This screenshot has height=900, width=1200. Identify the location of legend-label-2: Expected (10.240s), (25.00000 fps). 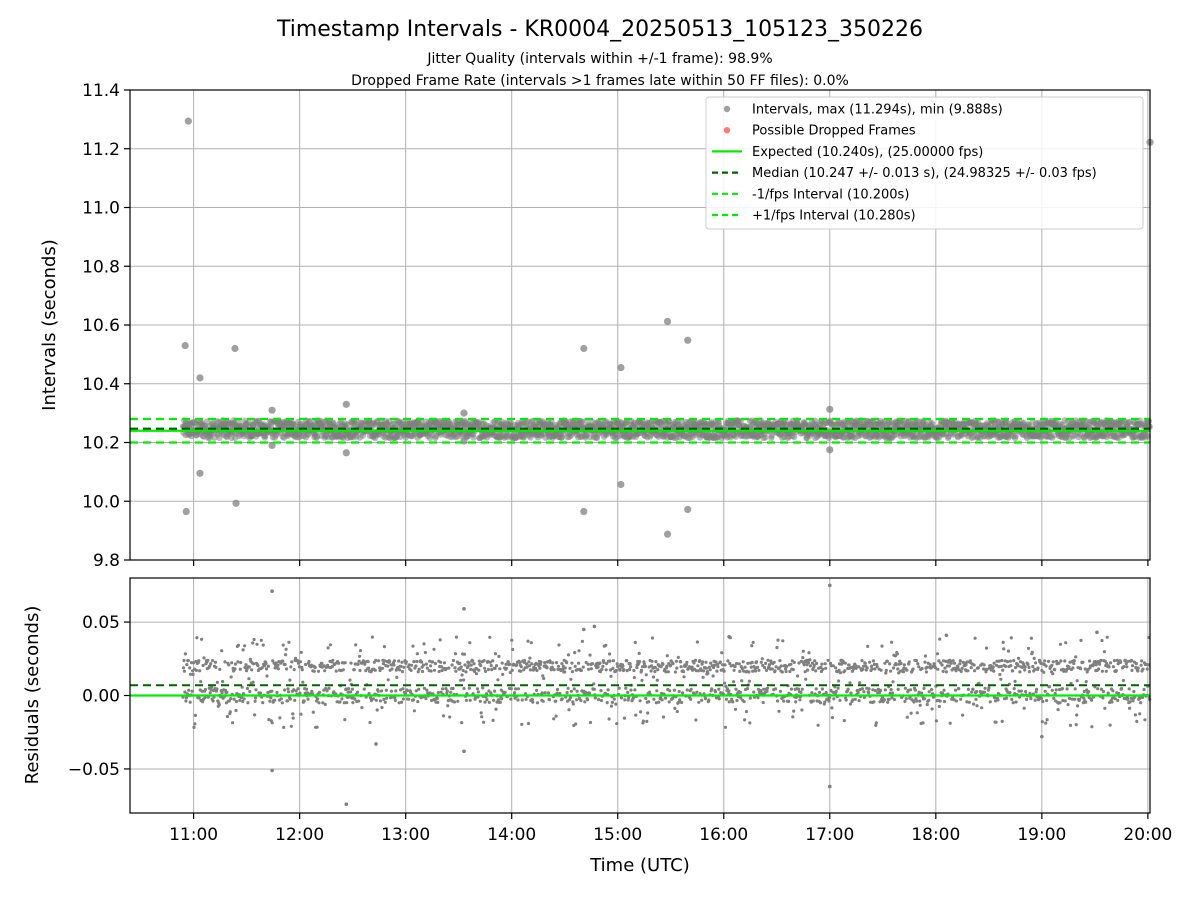
(867, 152).